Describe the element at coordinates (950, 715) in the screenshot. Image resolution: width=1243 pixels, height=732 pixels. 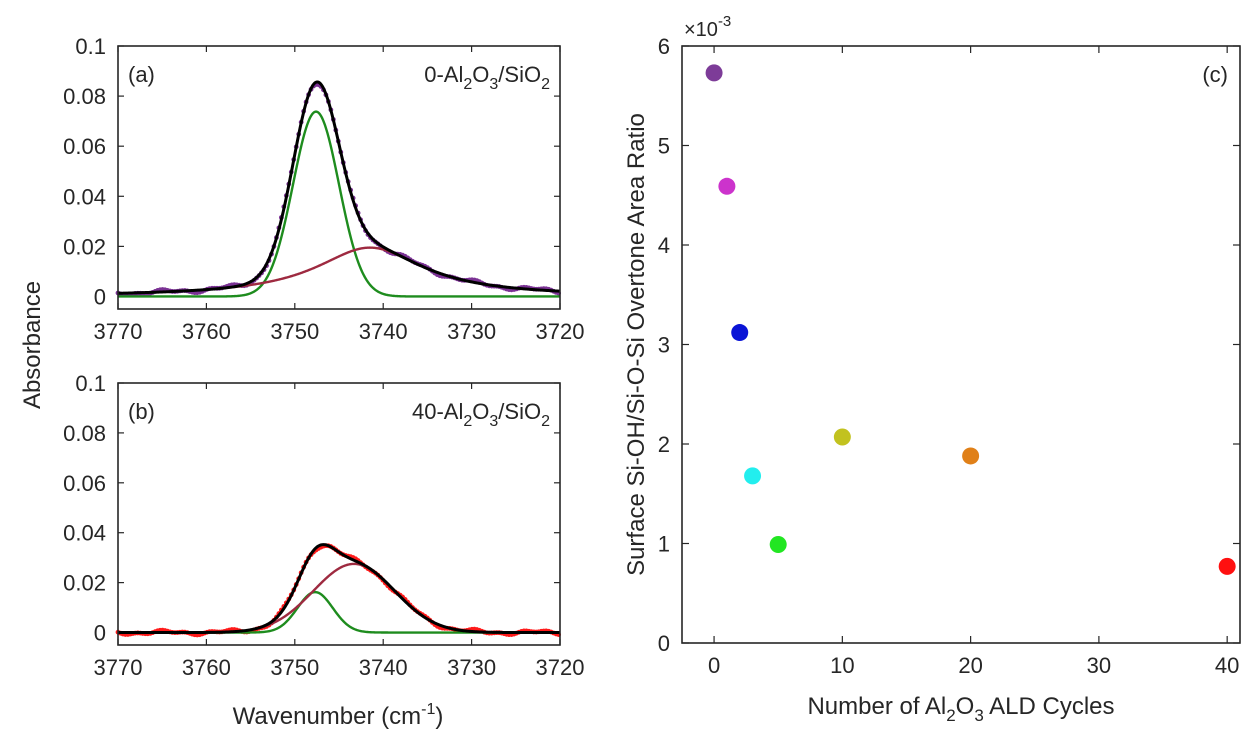
I see `x-axis-label-part: 2` at that location.